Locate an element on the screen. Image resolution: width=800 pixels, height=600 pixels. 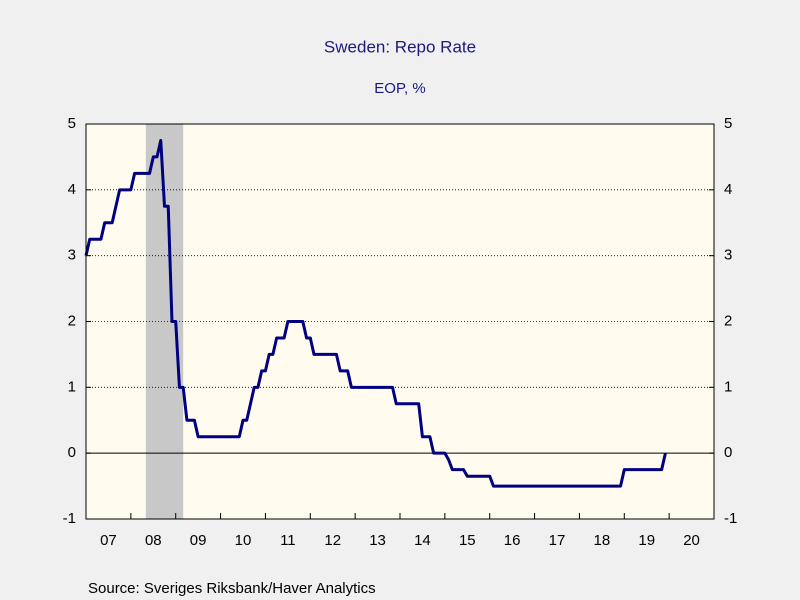
y2-tick-label: 2 is located at coordinates (728, 320).